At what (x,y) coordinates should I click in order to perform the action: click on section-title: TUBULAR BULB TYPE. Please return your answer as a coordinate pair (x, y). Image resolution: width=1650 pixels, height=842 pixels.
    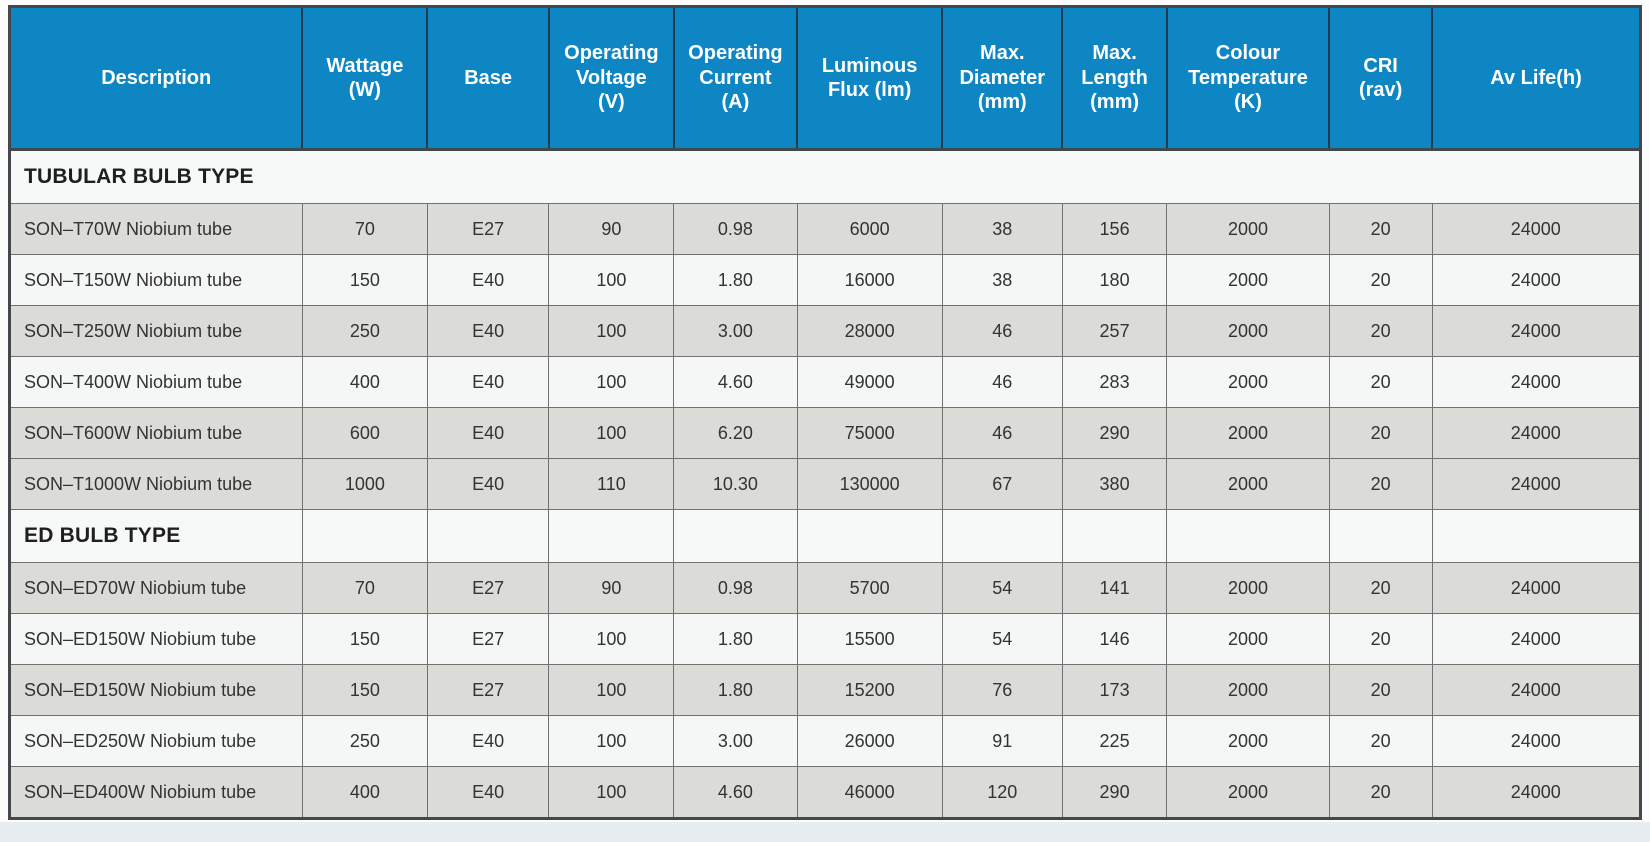
    Looking at the image, I should click on (825, 176).